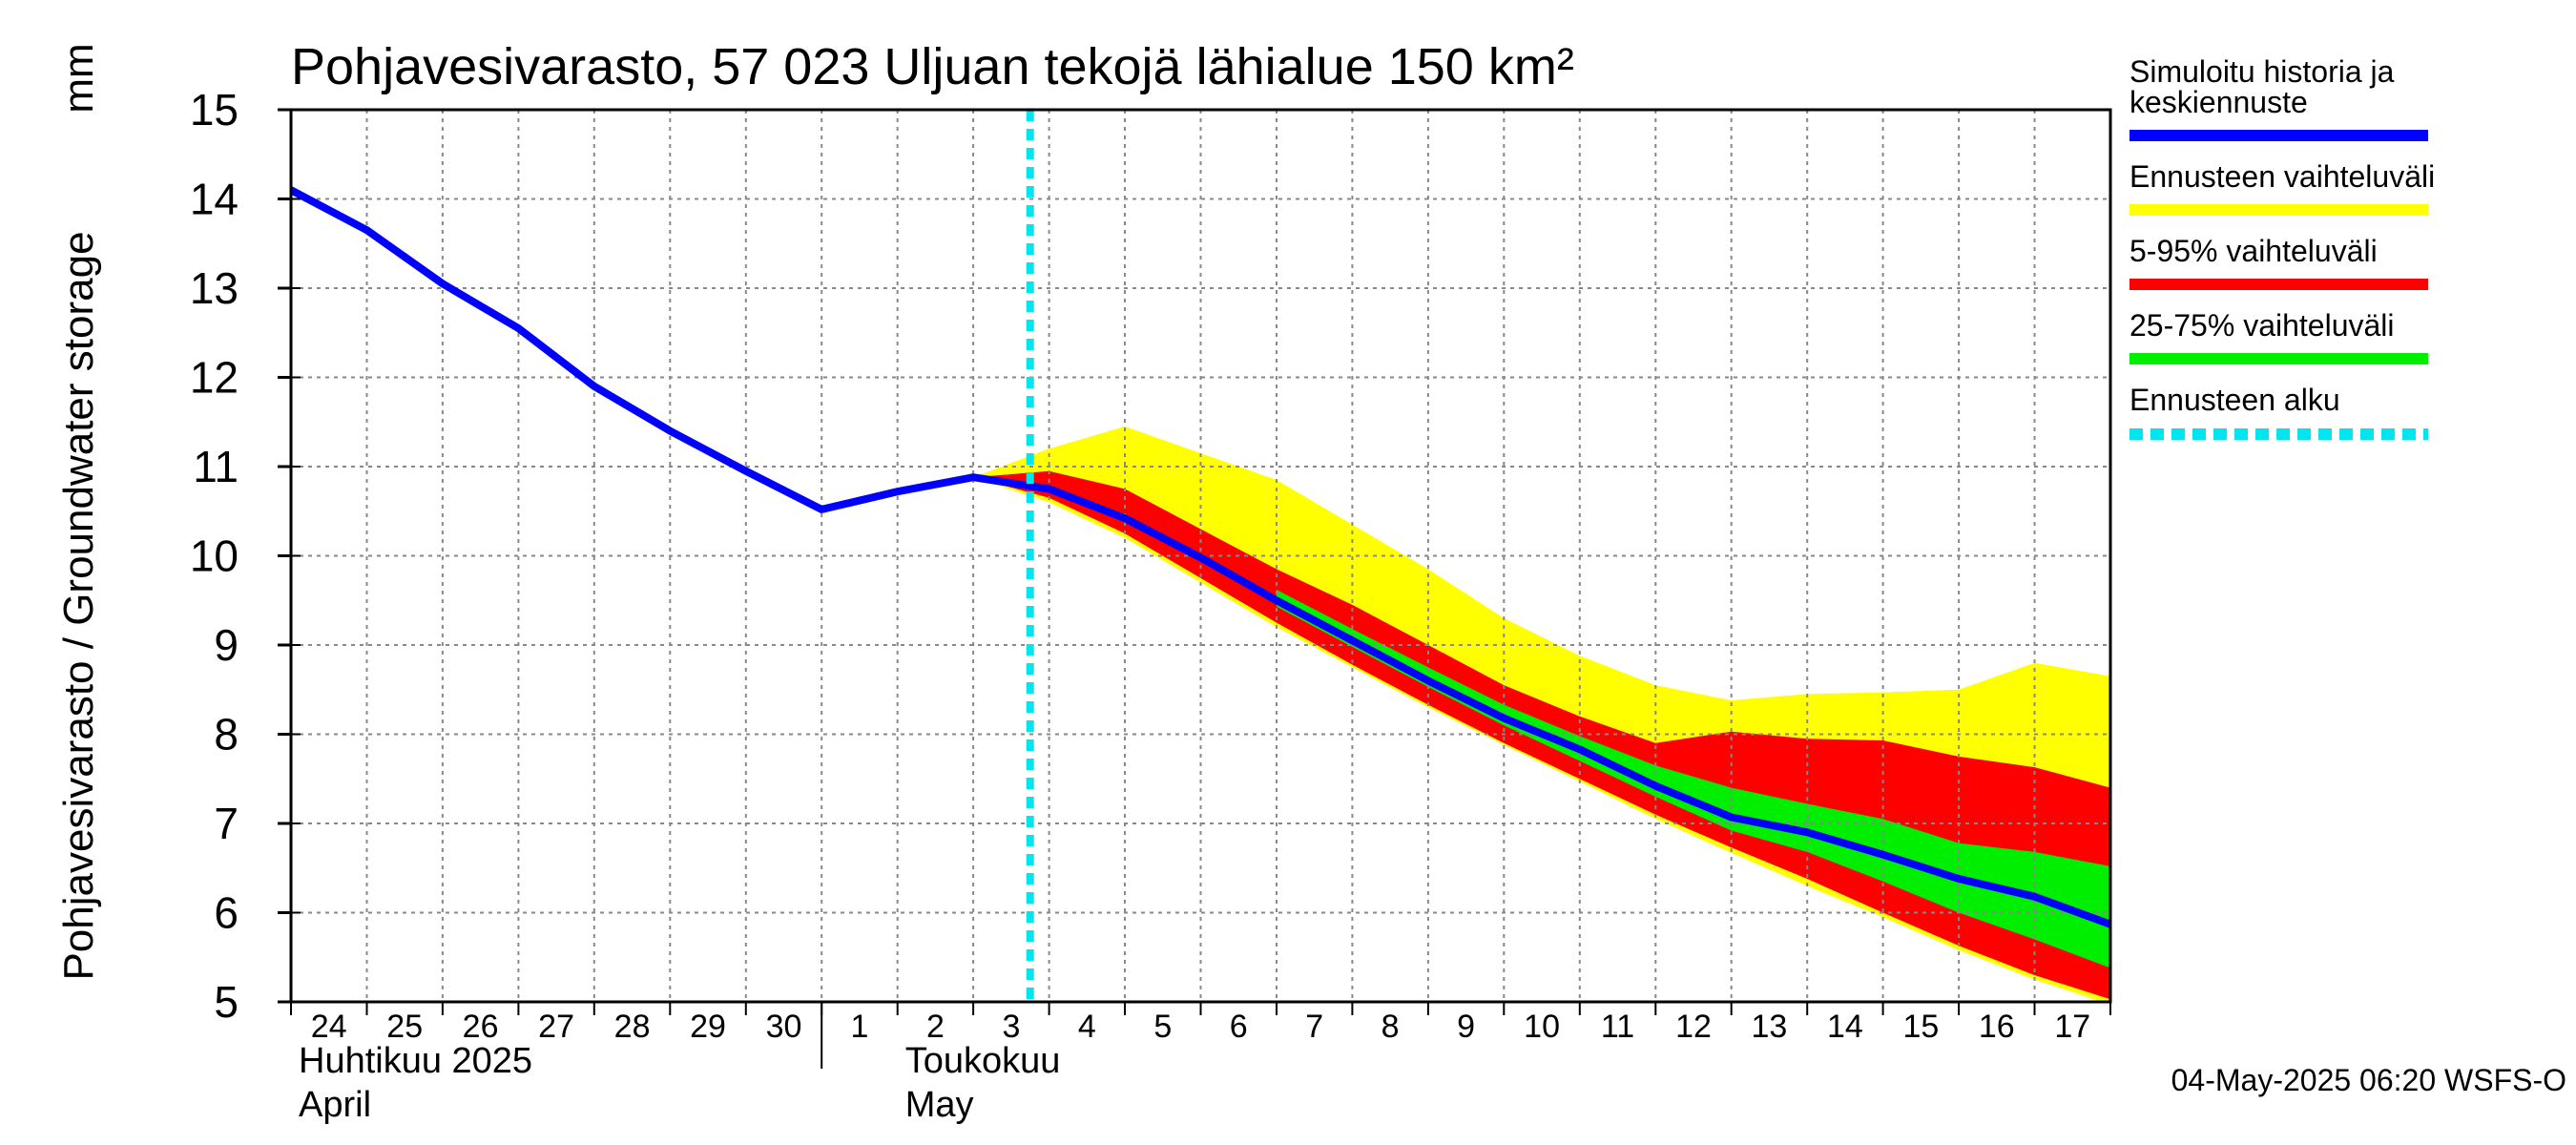 Image resolution: width=2576 pixels, height=1145 pixels. Describe the element at coordinates (214, 110) in the screenshot. I see `y-tick-label: 15` at that location.